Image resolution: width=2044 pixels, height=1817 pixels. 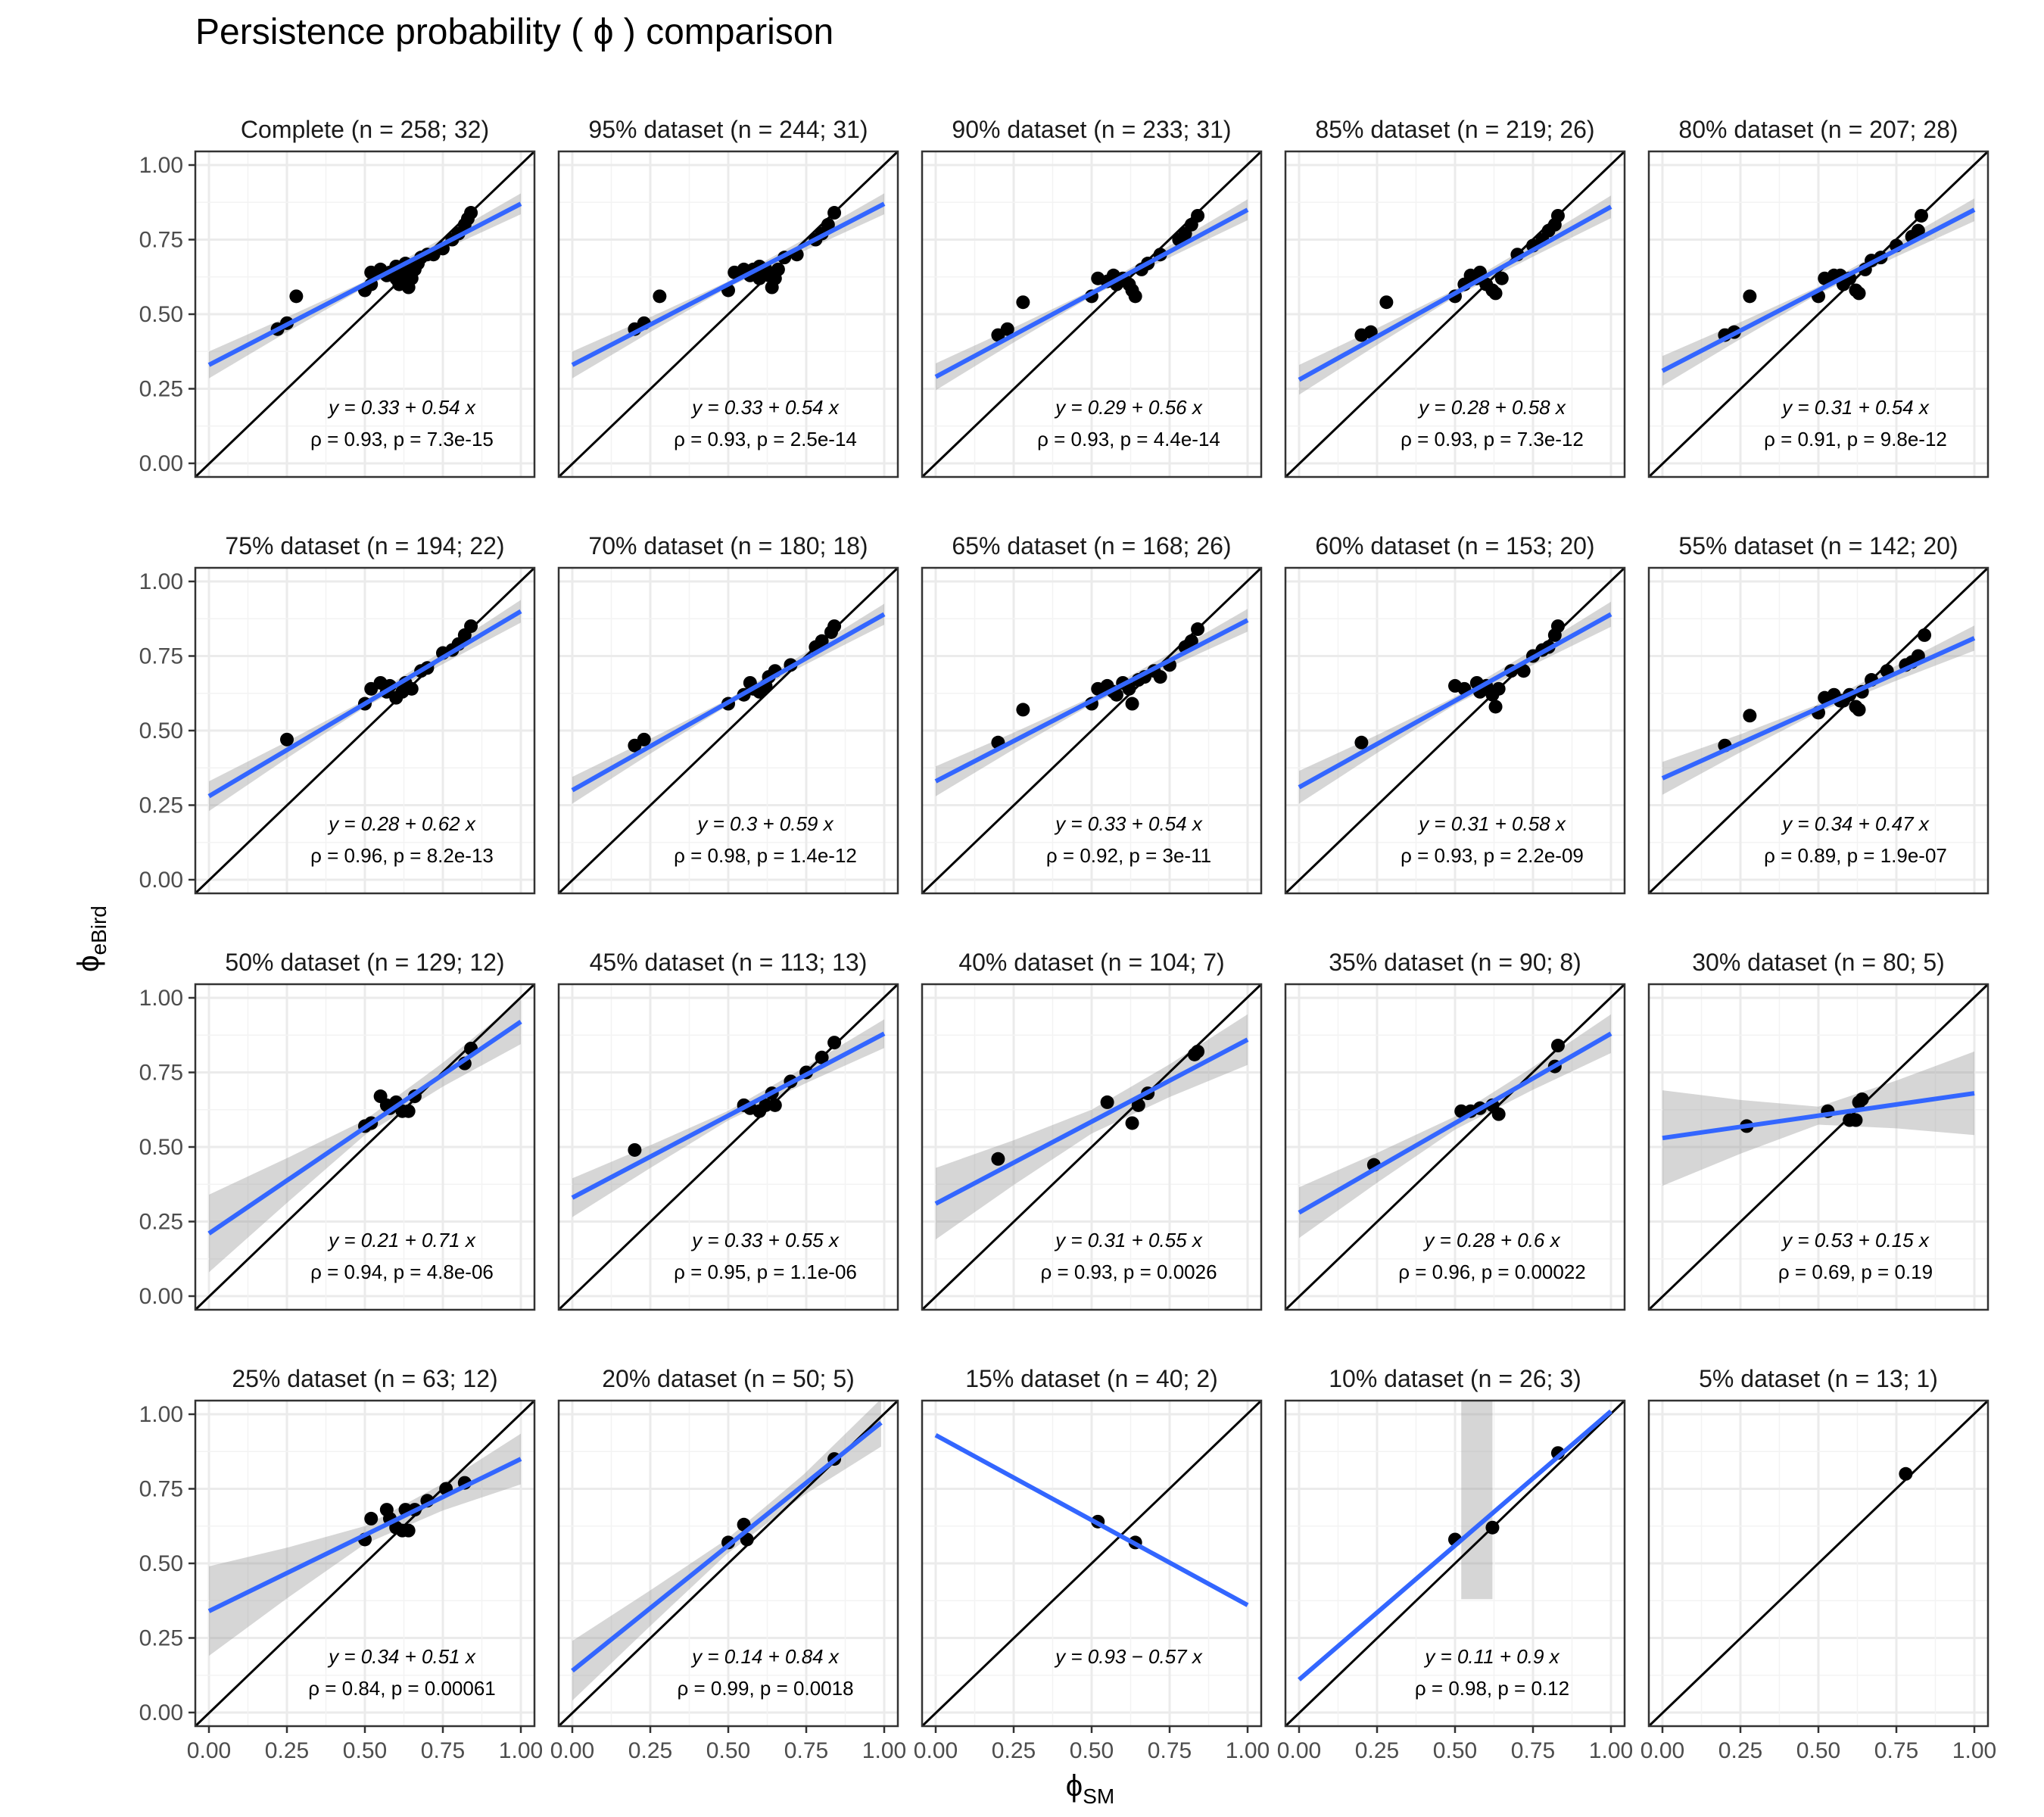 I want to click on svg-text: ϕSM, so click(x=1090, y=1788).